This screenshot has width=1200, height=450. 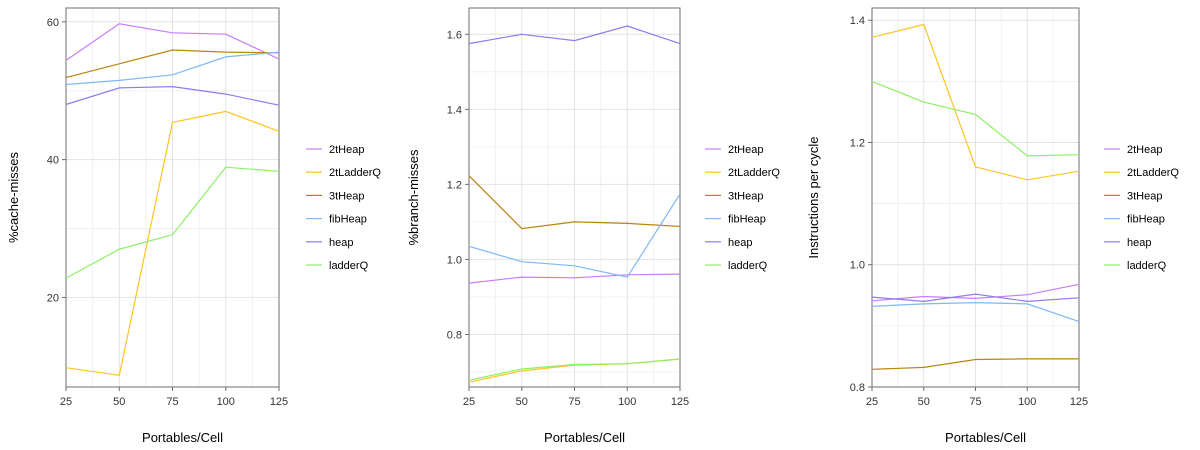 What do you see at coordinates (53, 298) in the screenshot?
I see `y-tick-label: 20` at bounding box center [53, 298].